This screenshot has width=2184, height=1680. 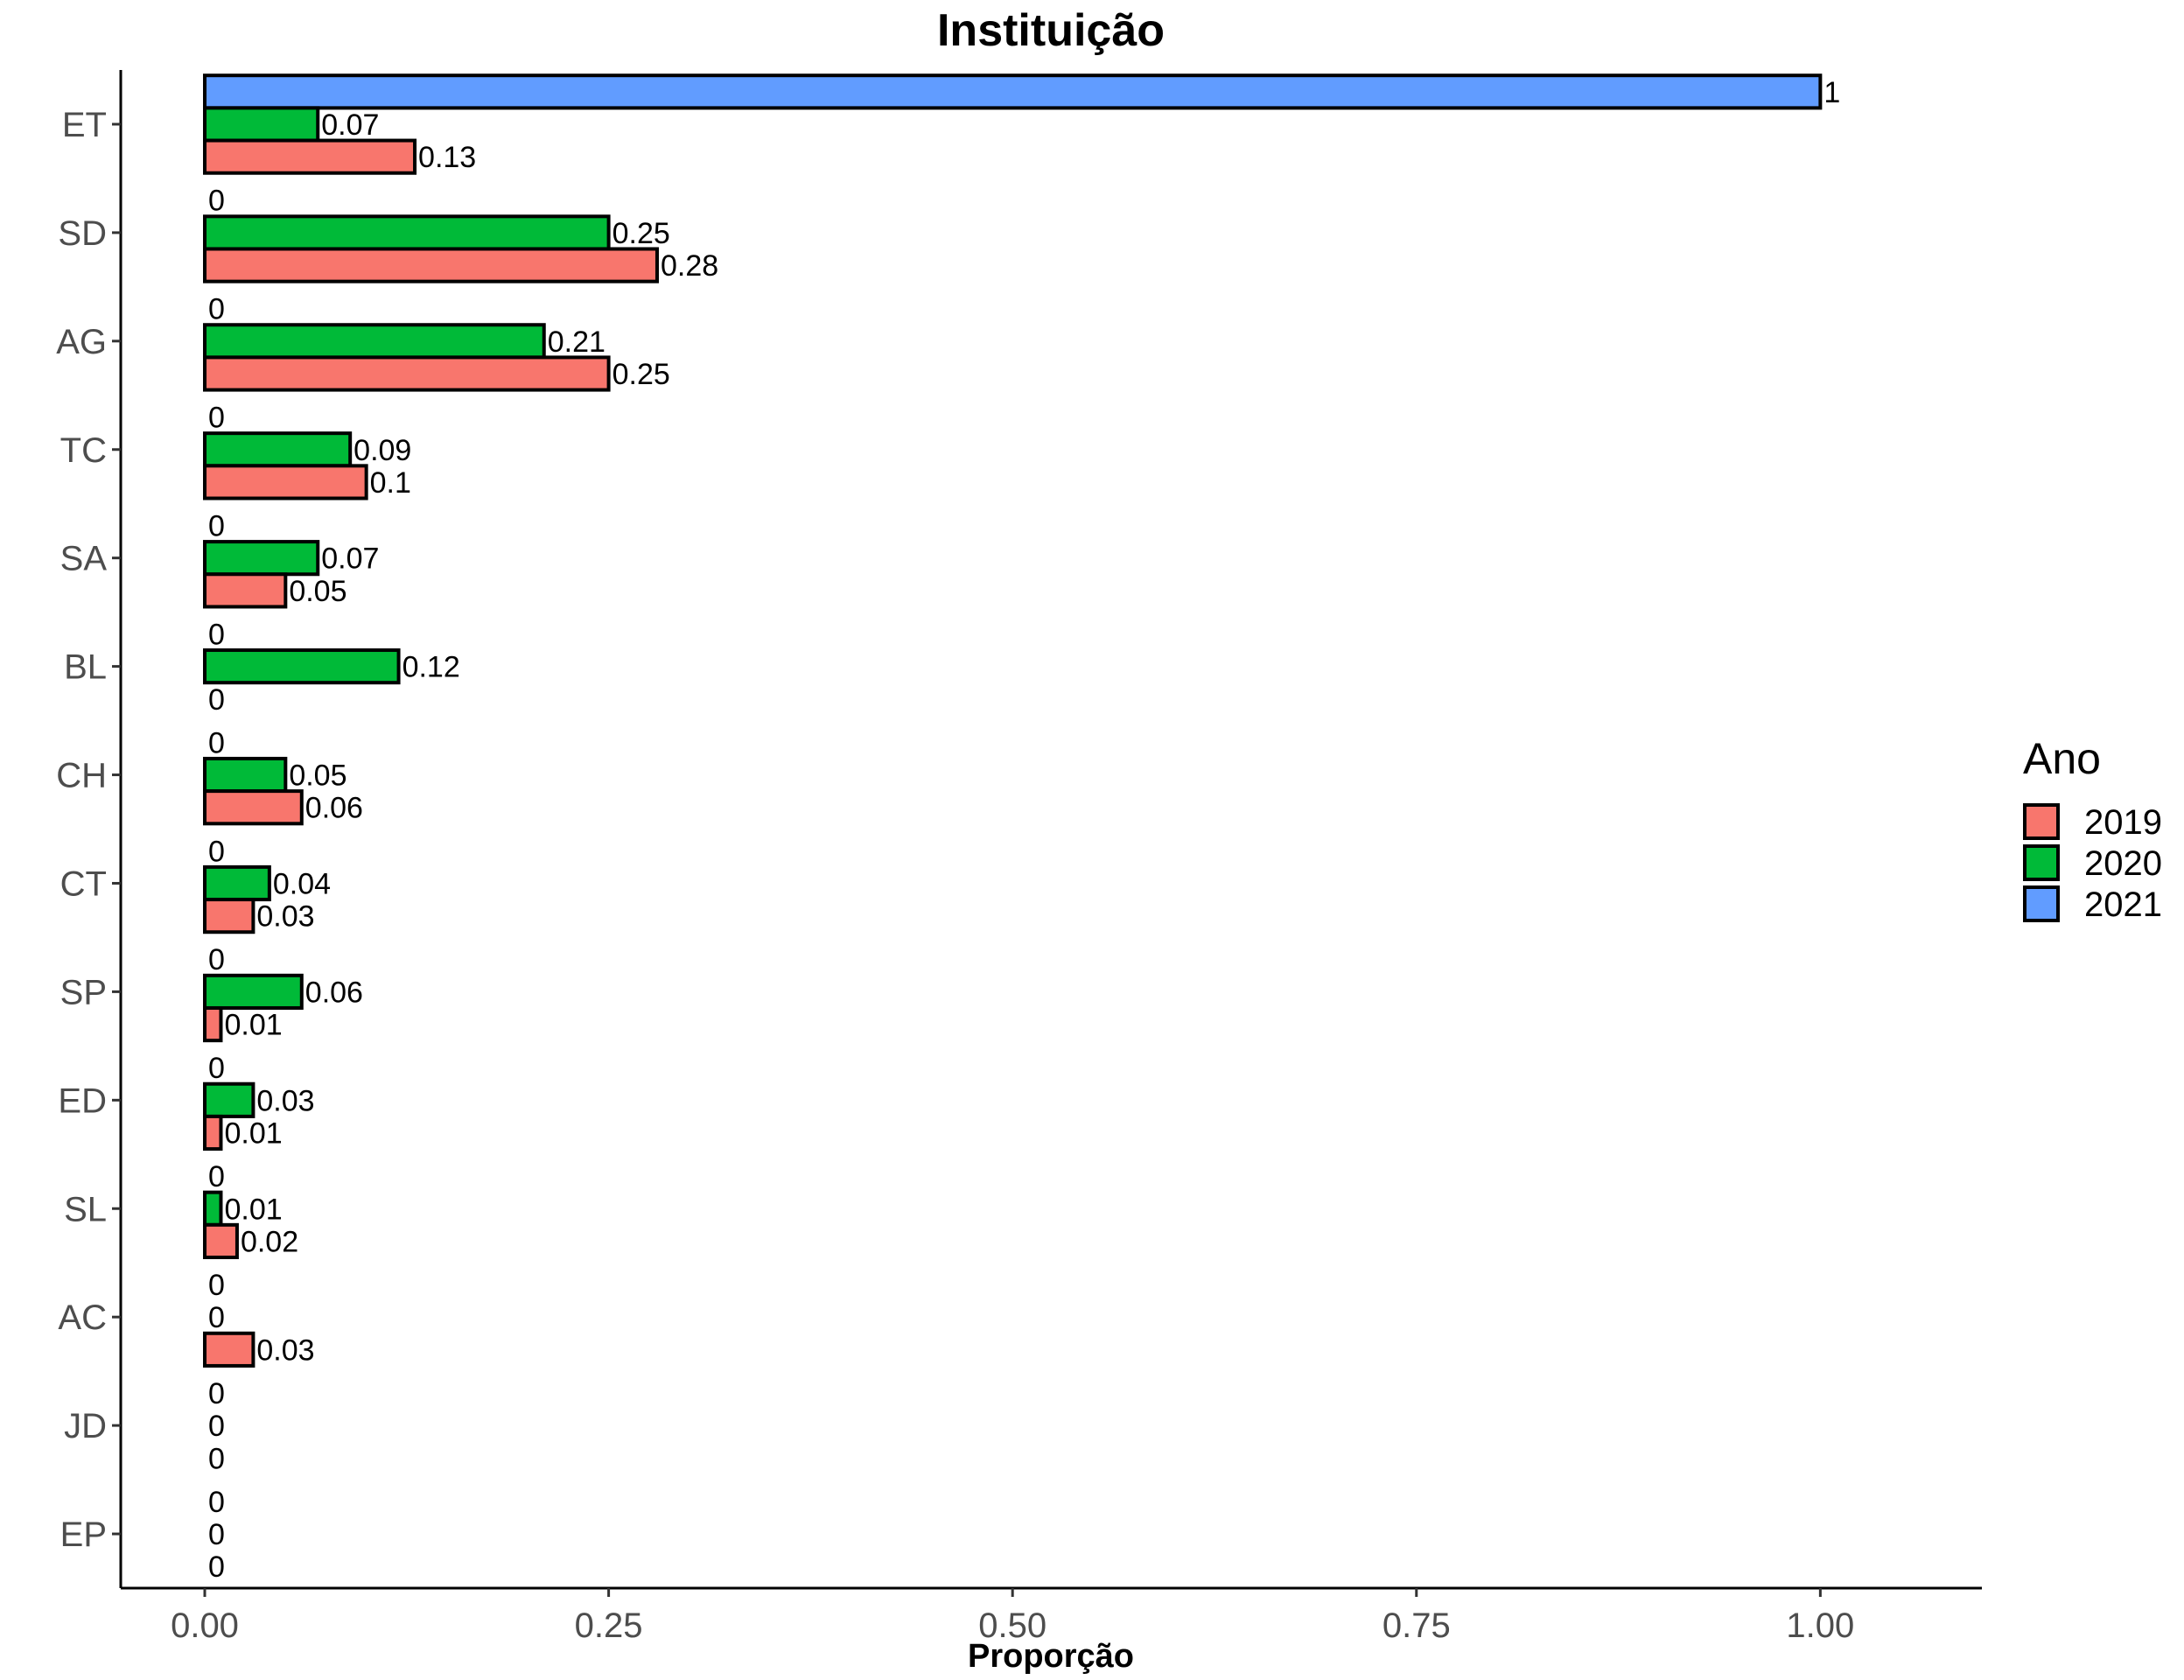 What do you see at coordinates (84, 125) in the screenshot?
I see `y-tick-label-et: ET` at bounding box center [84, 125].